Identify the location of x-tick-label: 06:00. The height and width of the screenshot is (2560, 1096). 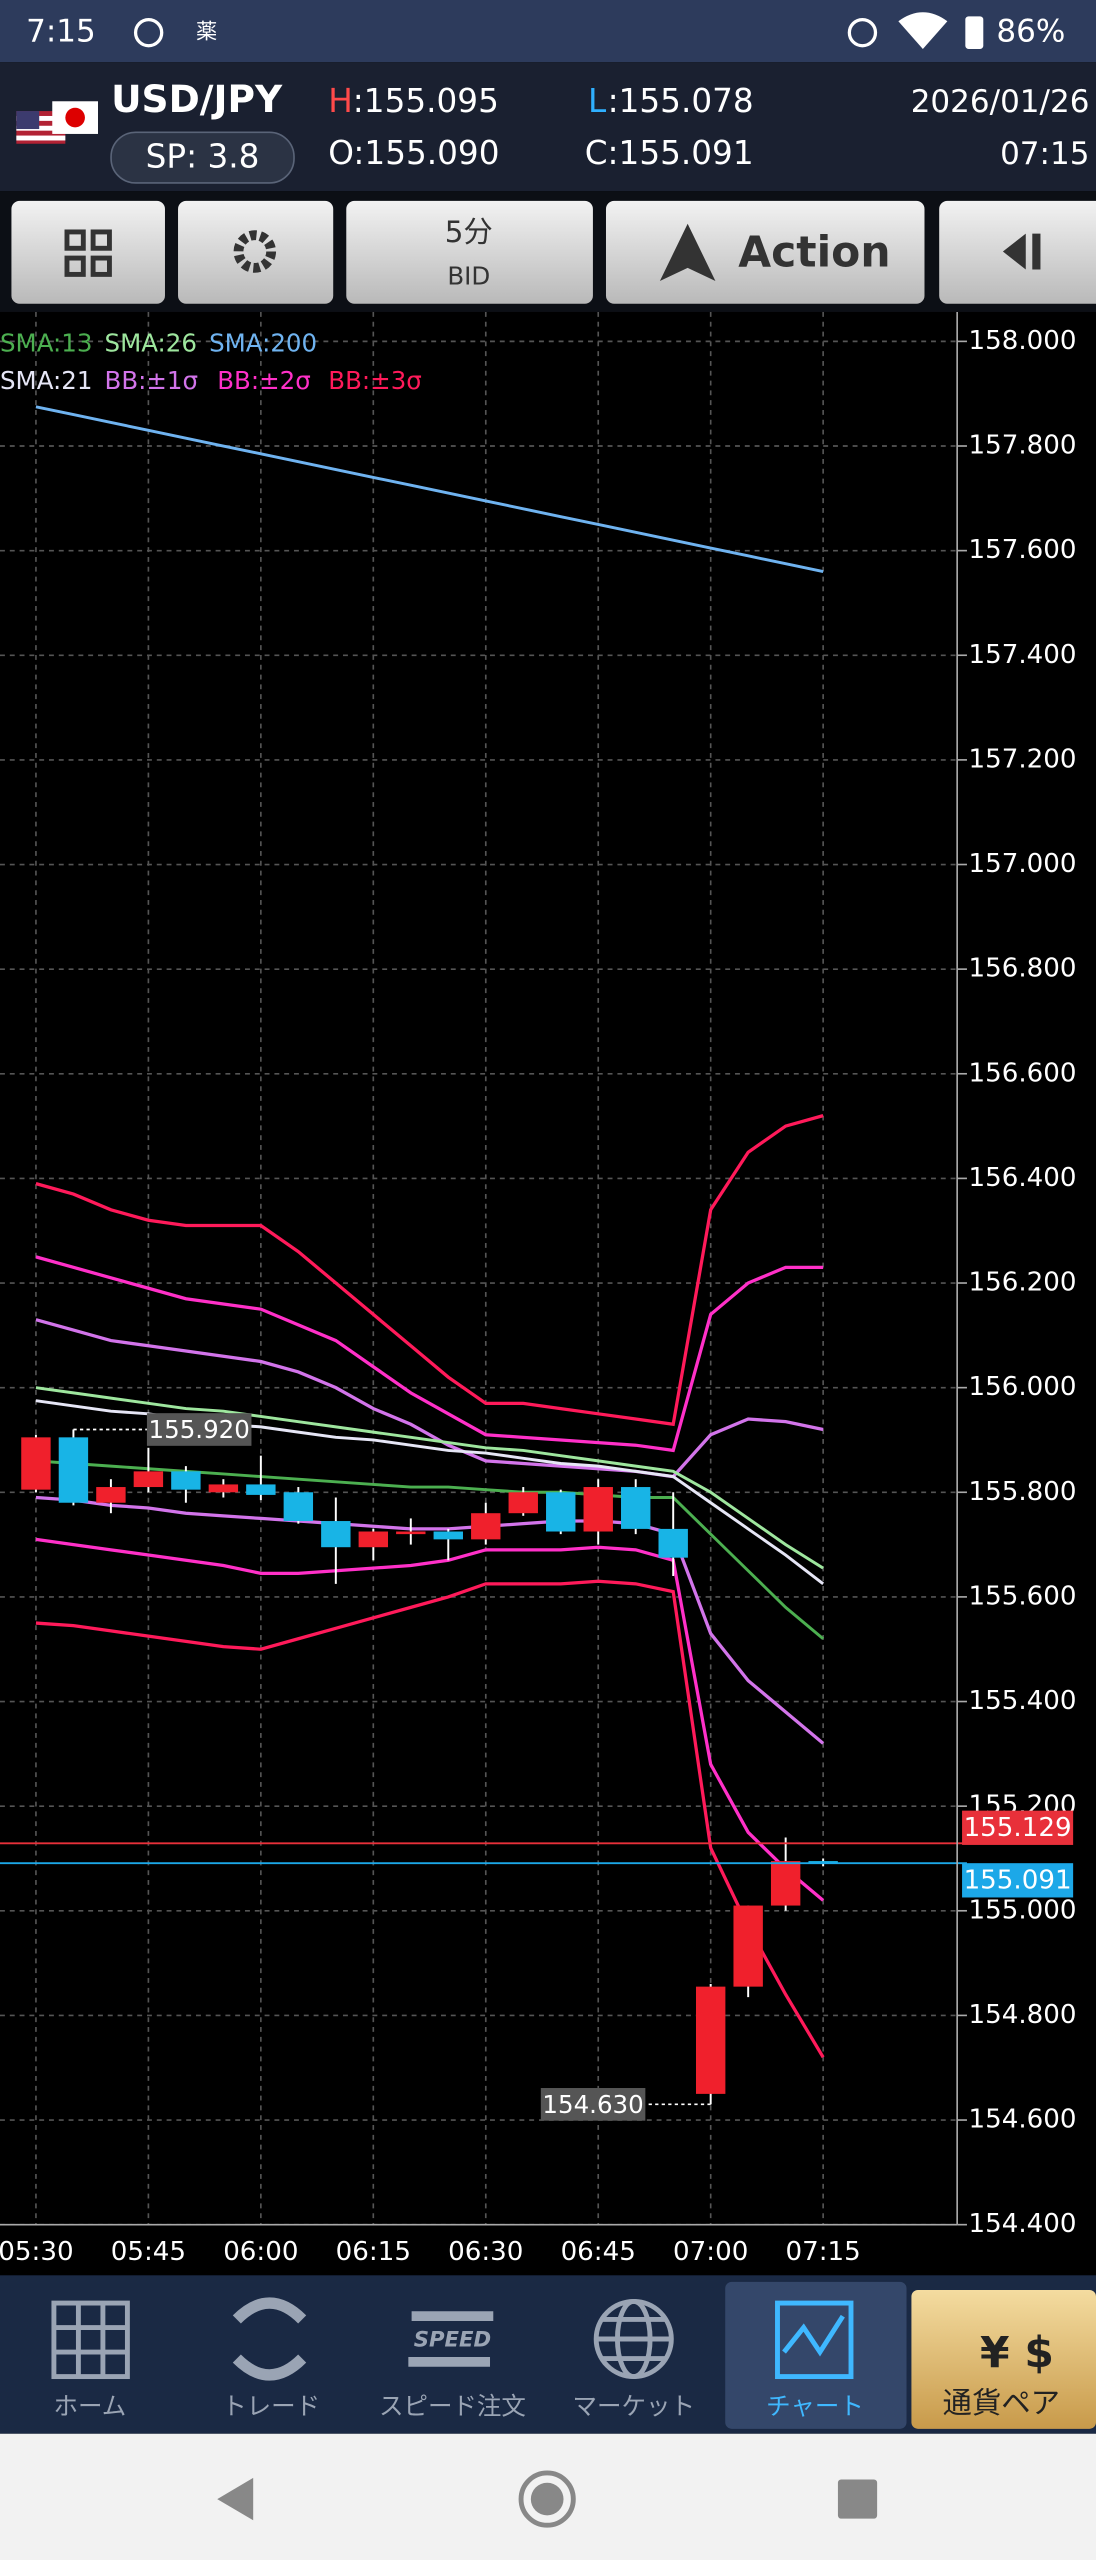
(260, 2252).